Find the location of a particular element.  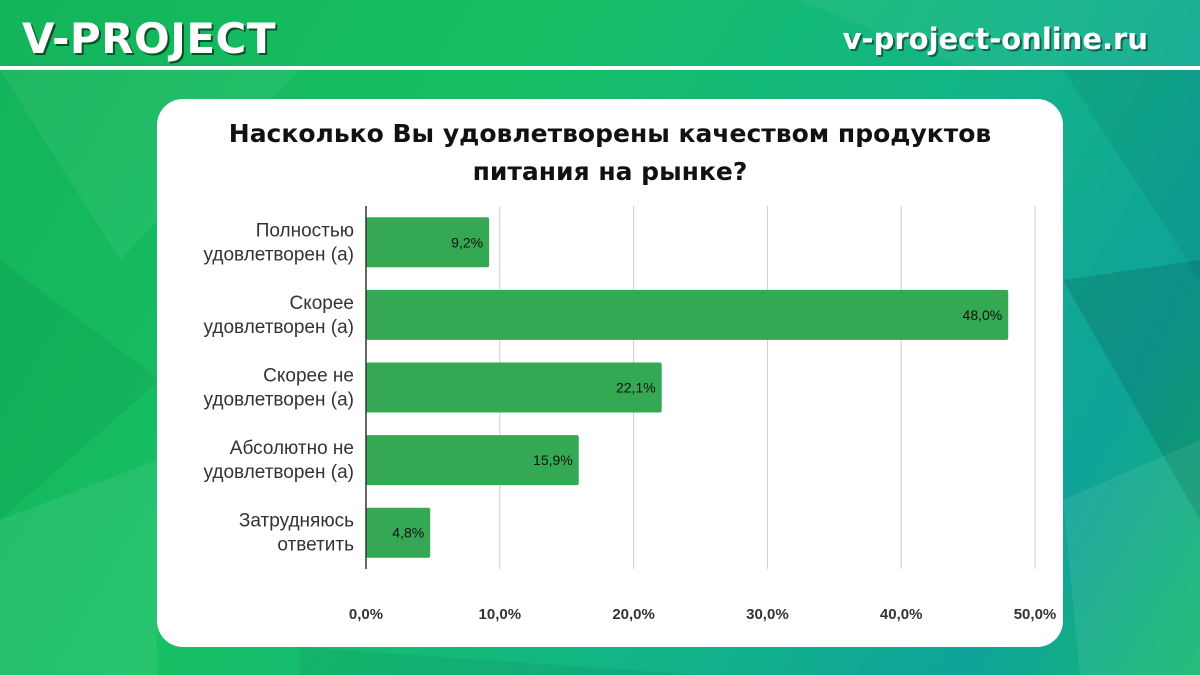

x-tick-label: 20,0% is located at coordinates (633, 614).